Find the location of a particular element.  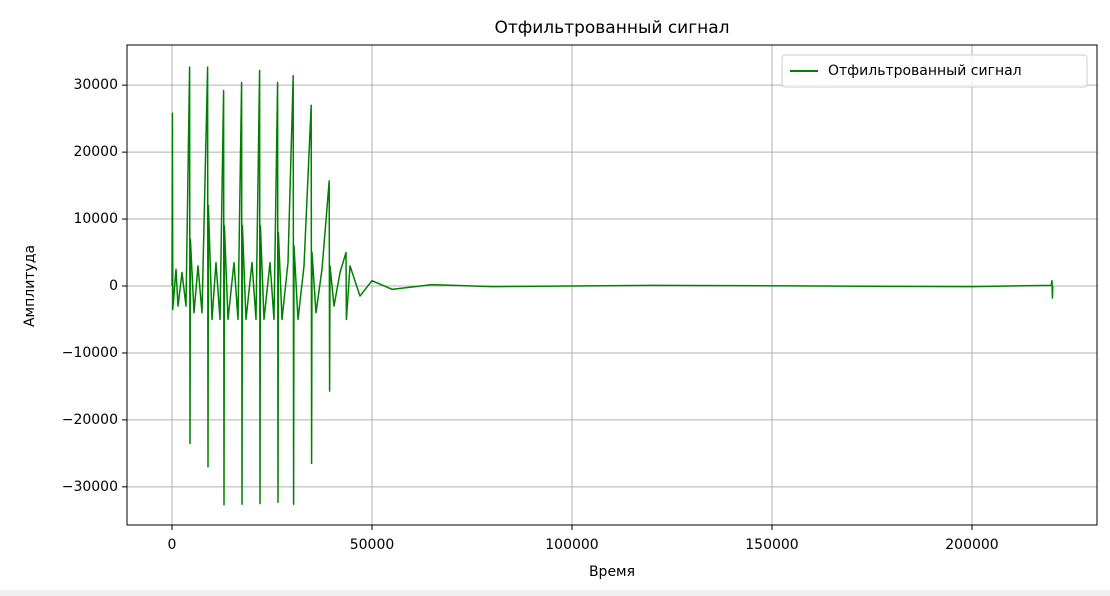

x-tick-label: 150000 is located at coordinates (771, 545).